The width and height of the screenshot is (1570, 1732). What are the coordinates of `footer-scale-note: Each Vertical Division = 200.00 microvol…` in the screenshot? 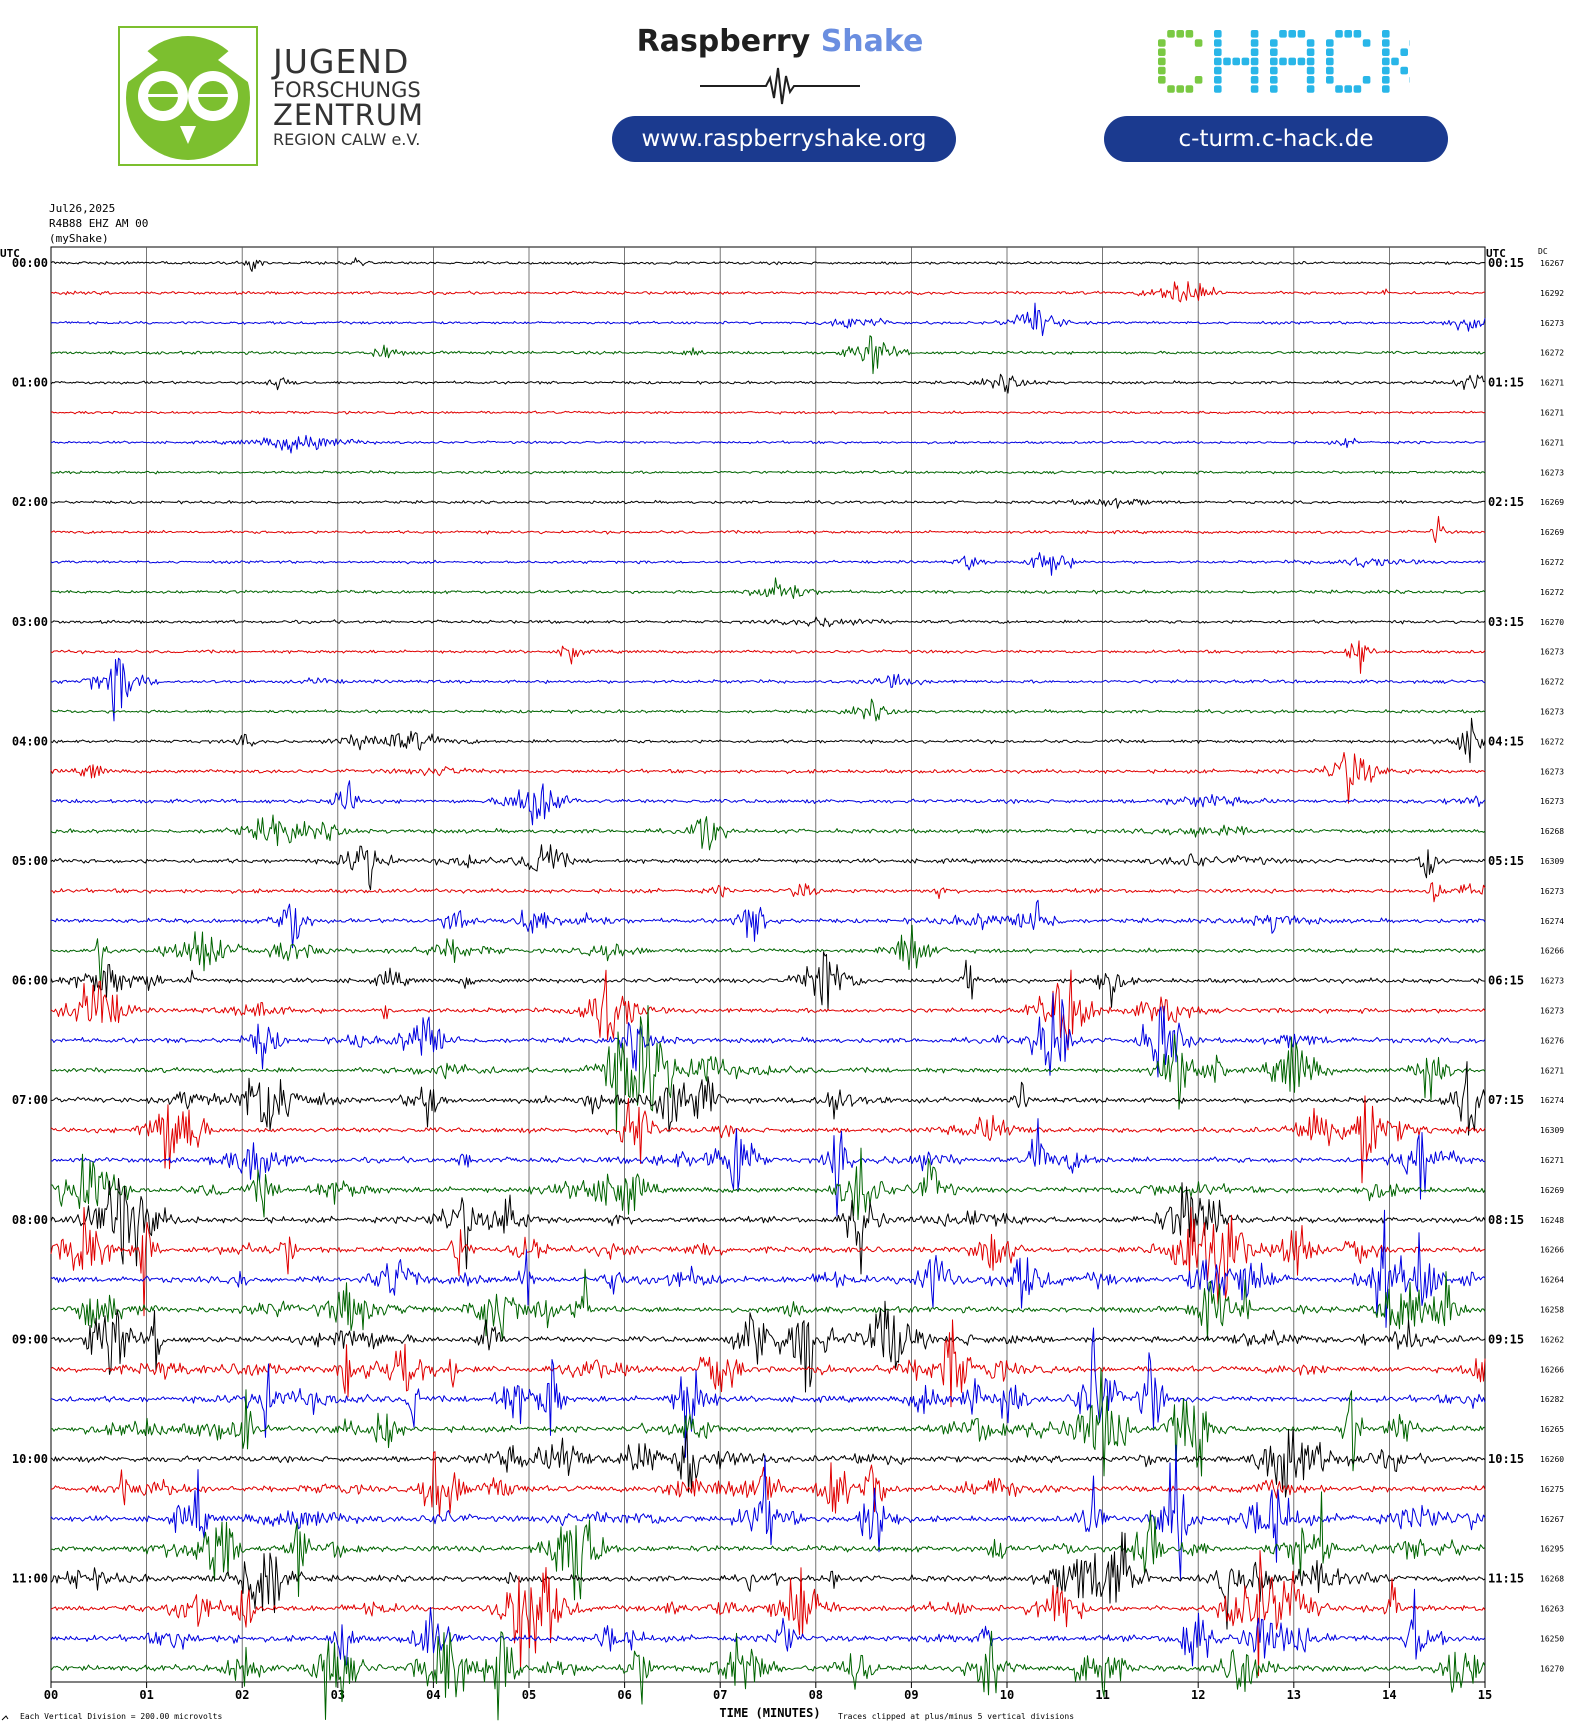 It's located at (121, 1716).